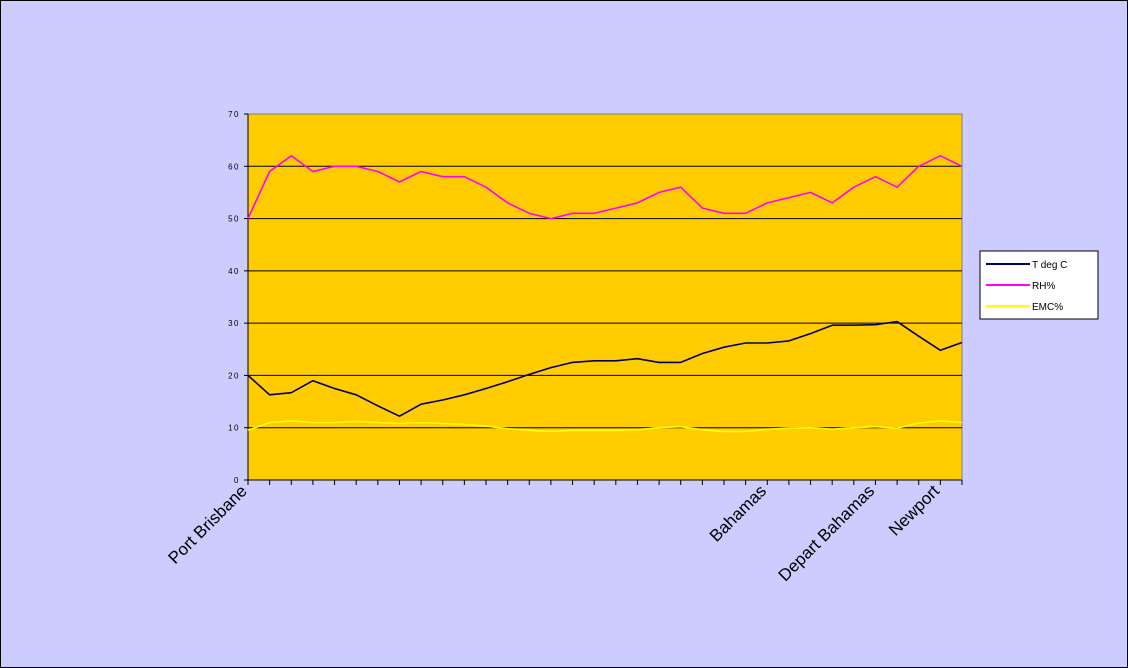 The height and width of the screenshot is (668, 1128). I want to click on y-tick-label: 0, so click(237, 480).